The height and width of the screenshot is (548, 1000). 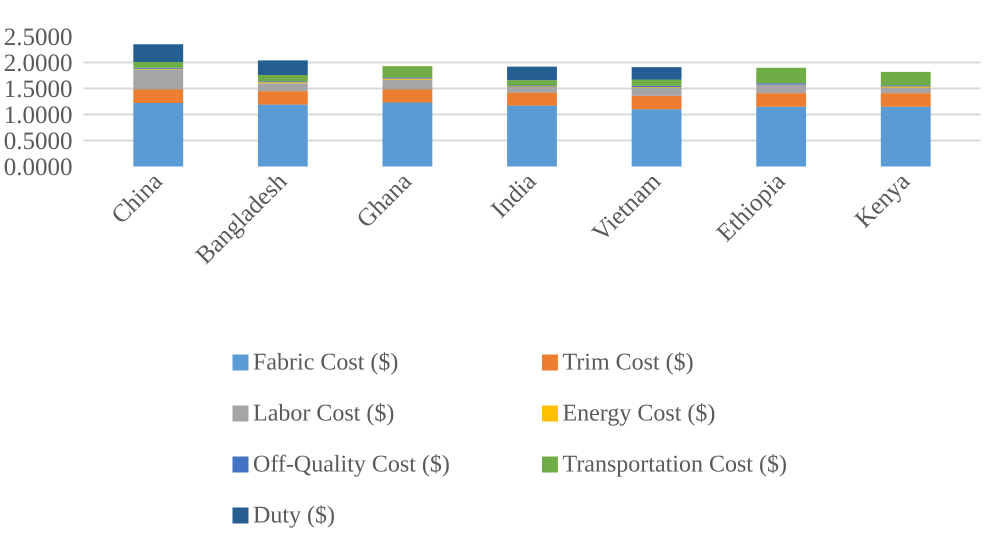 I want to click on y-tick-label: 0.0000, so click(x=38, y=167).